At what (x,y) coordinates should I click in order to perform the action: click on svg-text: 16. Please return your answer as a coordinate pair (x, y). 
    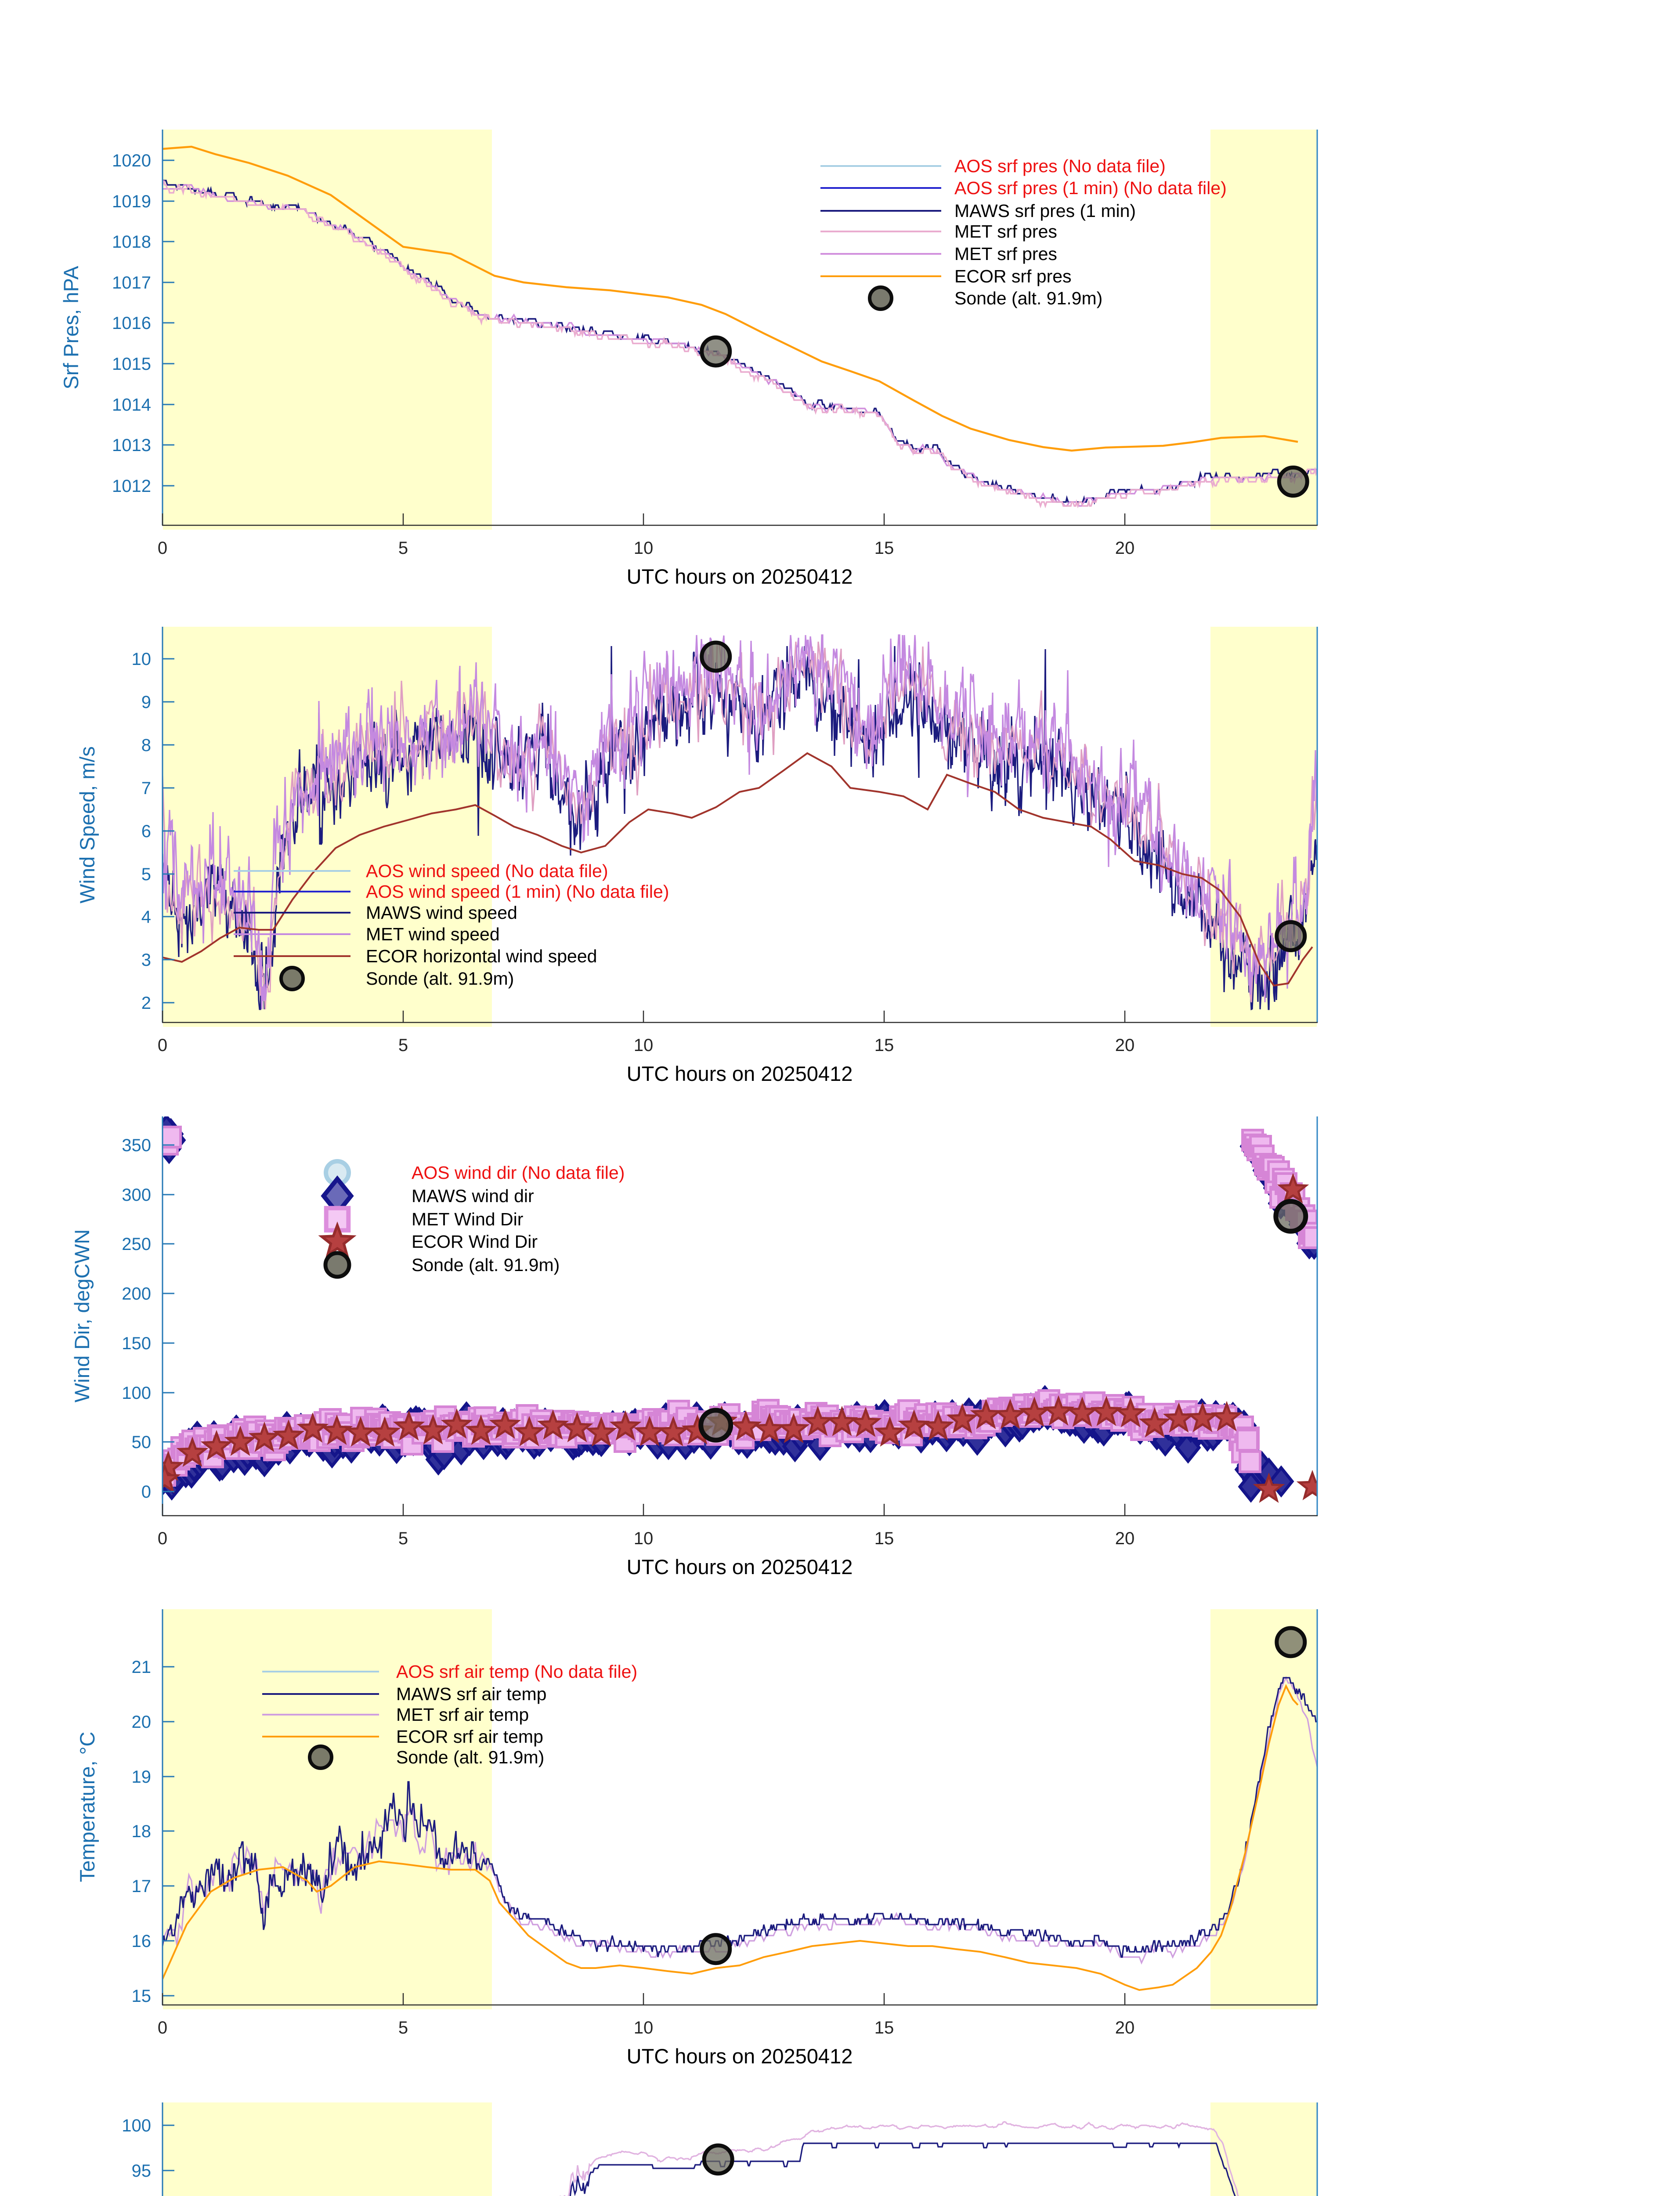
    Looking at the image, I should click on (142, 1942).